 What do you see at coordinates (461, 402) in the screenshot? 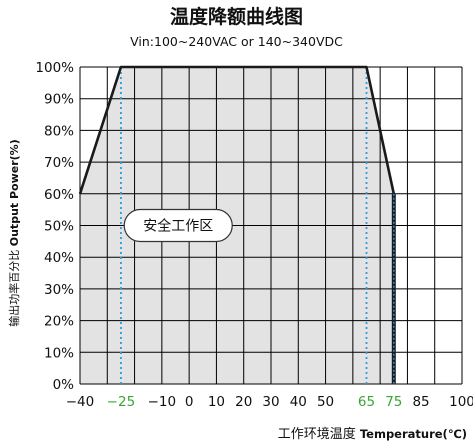
I see `x-tick-label-100: 100` at bounding box center [461, 402].